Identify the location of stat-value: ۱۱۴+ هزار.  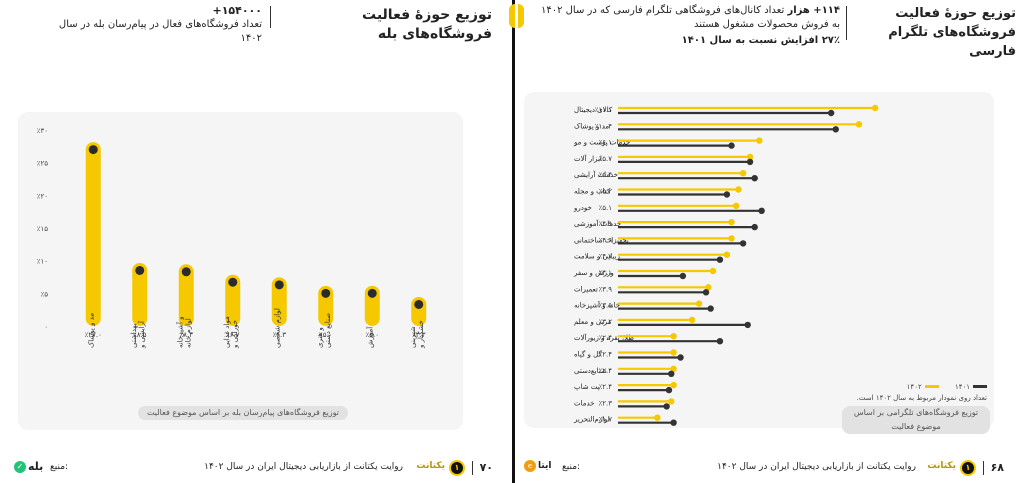
(813, 10).